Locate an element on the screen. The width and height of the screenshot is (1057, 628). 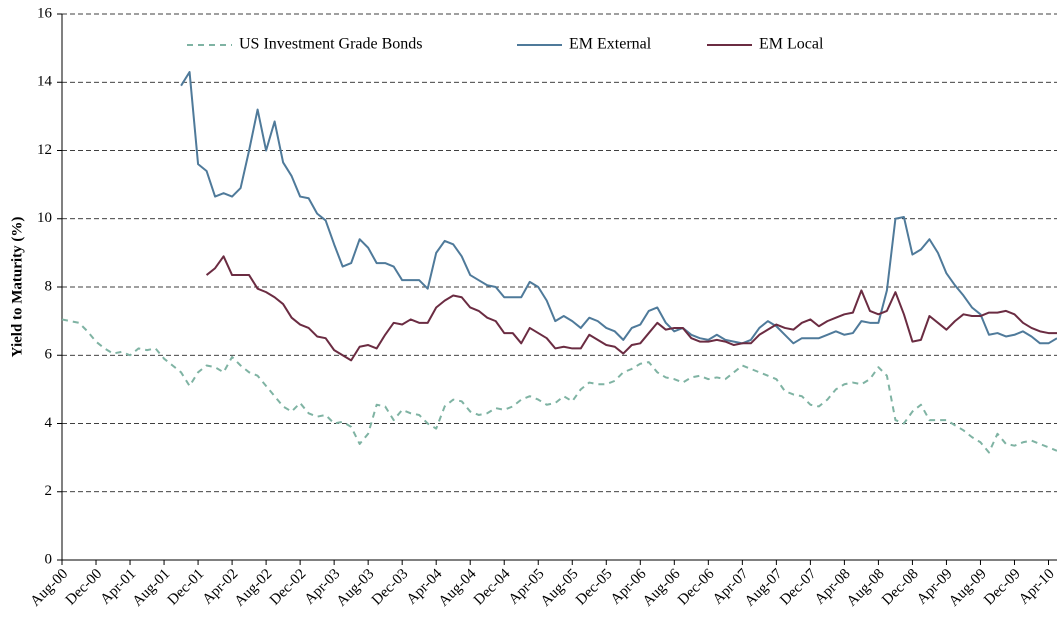
x-tick-label: Apr-10 is located at coordinates (1036, 587).